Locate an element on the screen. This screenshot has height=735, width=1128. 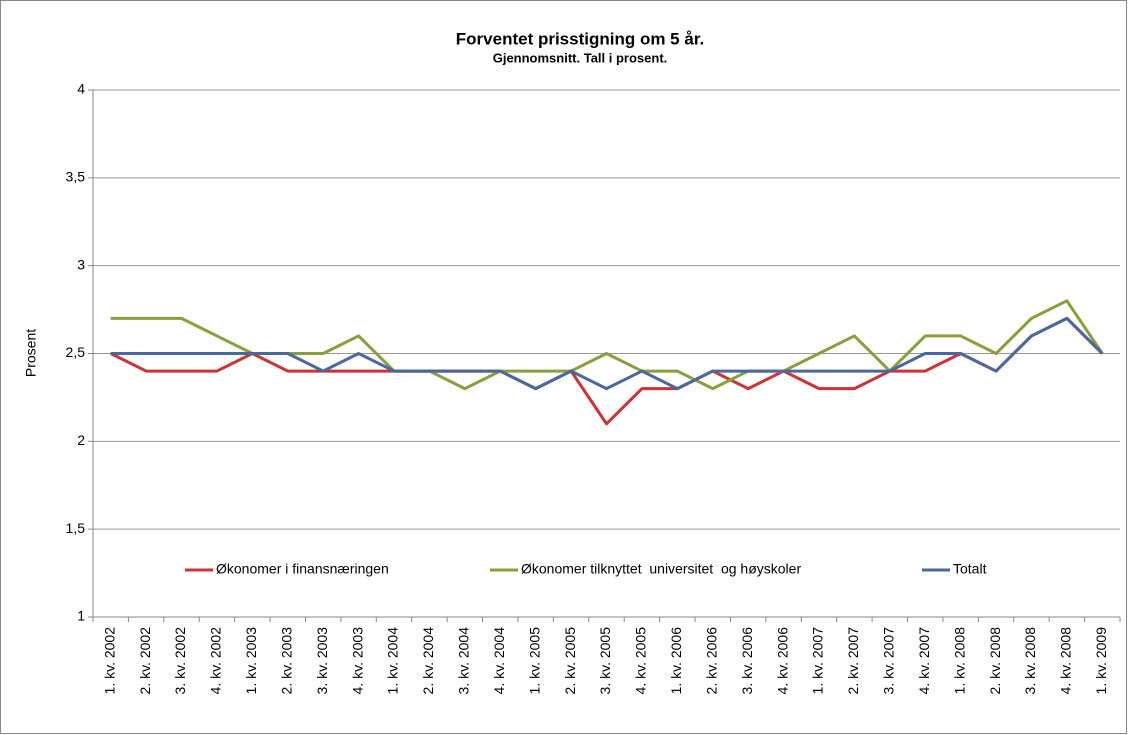
y-tick-label: 1 is located at coordinates (81, 616).